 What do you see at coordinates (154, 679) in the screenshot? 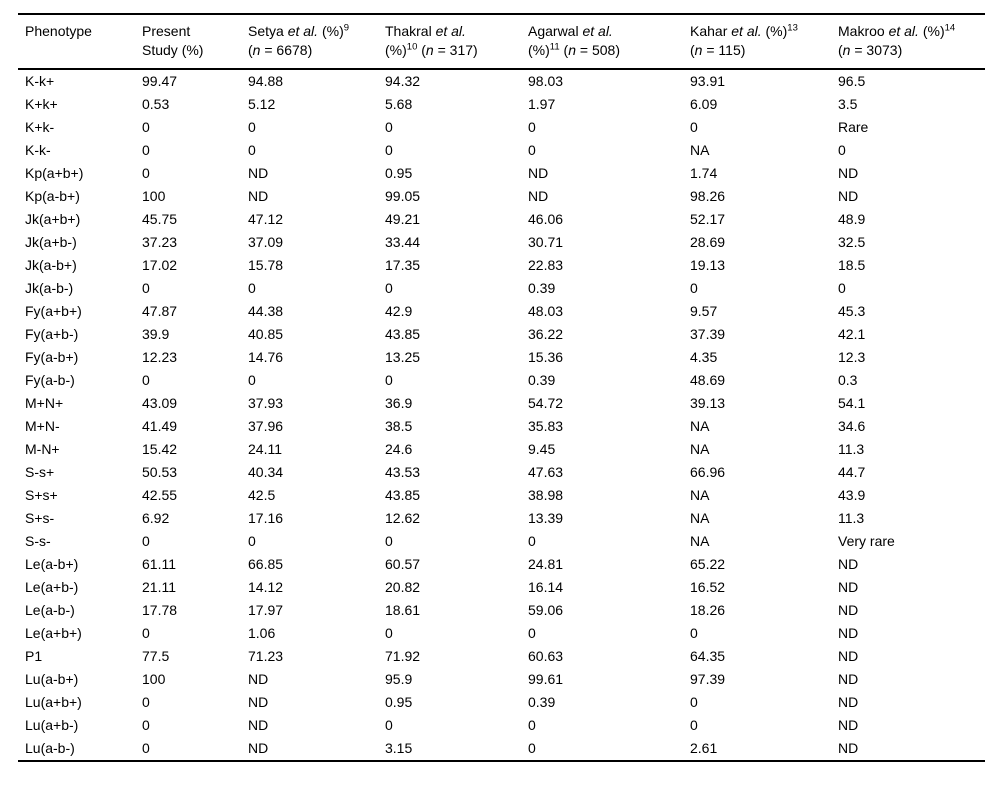
I see `value-cell: 100` at bounding box center [154, 679].